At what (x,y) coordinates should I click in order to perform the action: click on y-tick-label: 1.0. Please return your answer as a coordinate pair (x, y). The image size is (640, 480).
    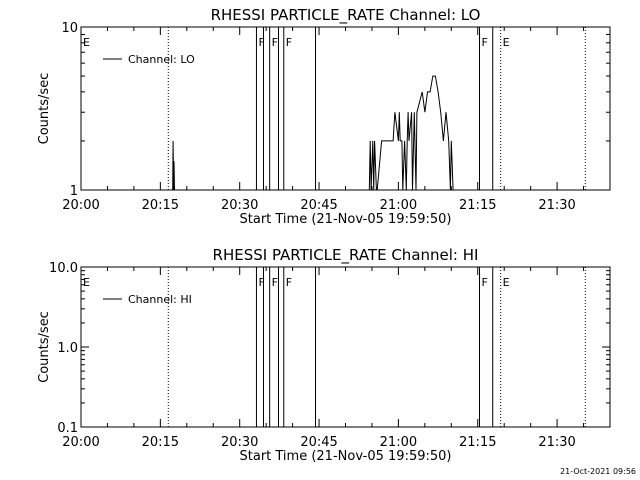
    Looking at the image, I should click on (67, 348).